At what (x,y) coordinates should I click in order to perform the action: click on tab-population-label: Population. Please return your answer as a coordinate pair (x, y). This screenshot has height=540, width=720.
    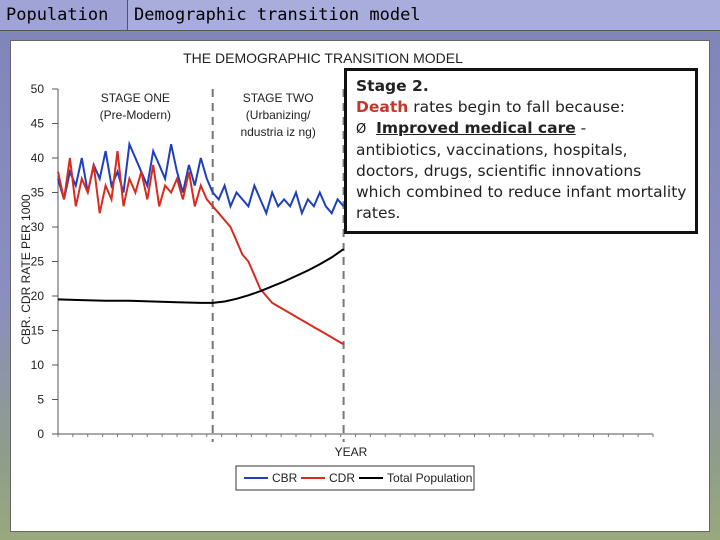
    Looking at the image, I should click on (57, 15).